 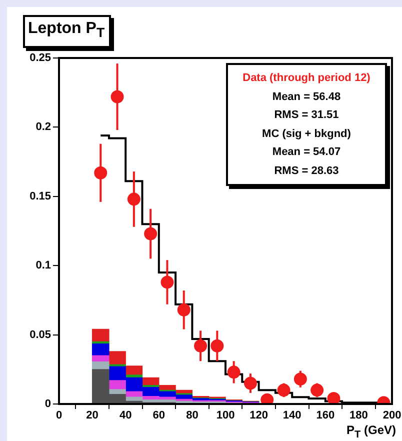 I want to click on x-tick-label: 60, so click(x=159, y=416).